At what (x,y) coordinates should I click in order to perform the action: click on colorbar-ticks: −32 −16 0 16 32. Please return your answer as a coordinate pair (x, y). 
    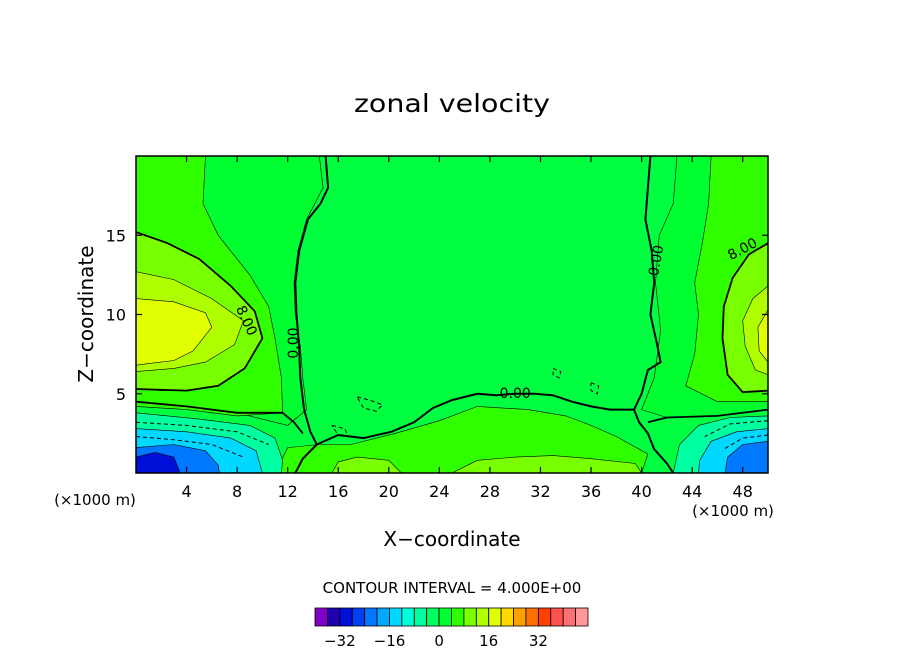
    Looking at the image, I should click on (436, 641).